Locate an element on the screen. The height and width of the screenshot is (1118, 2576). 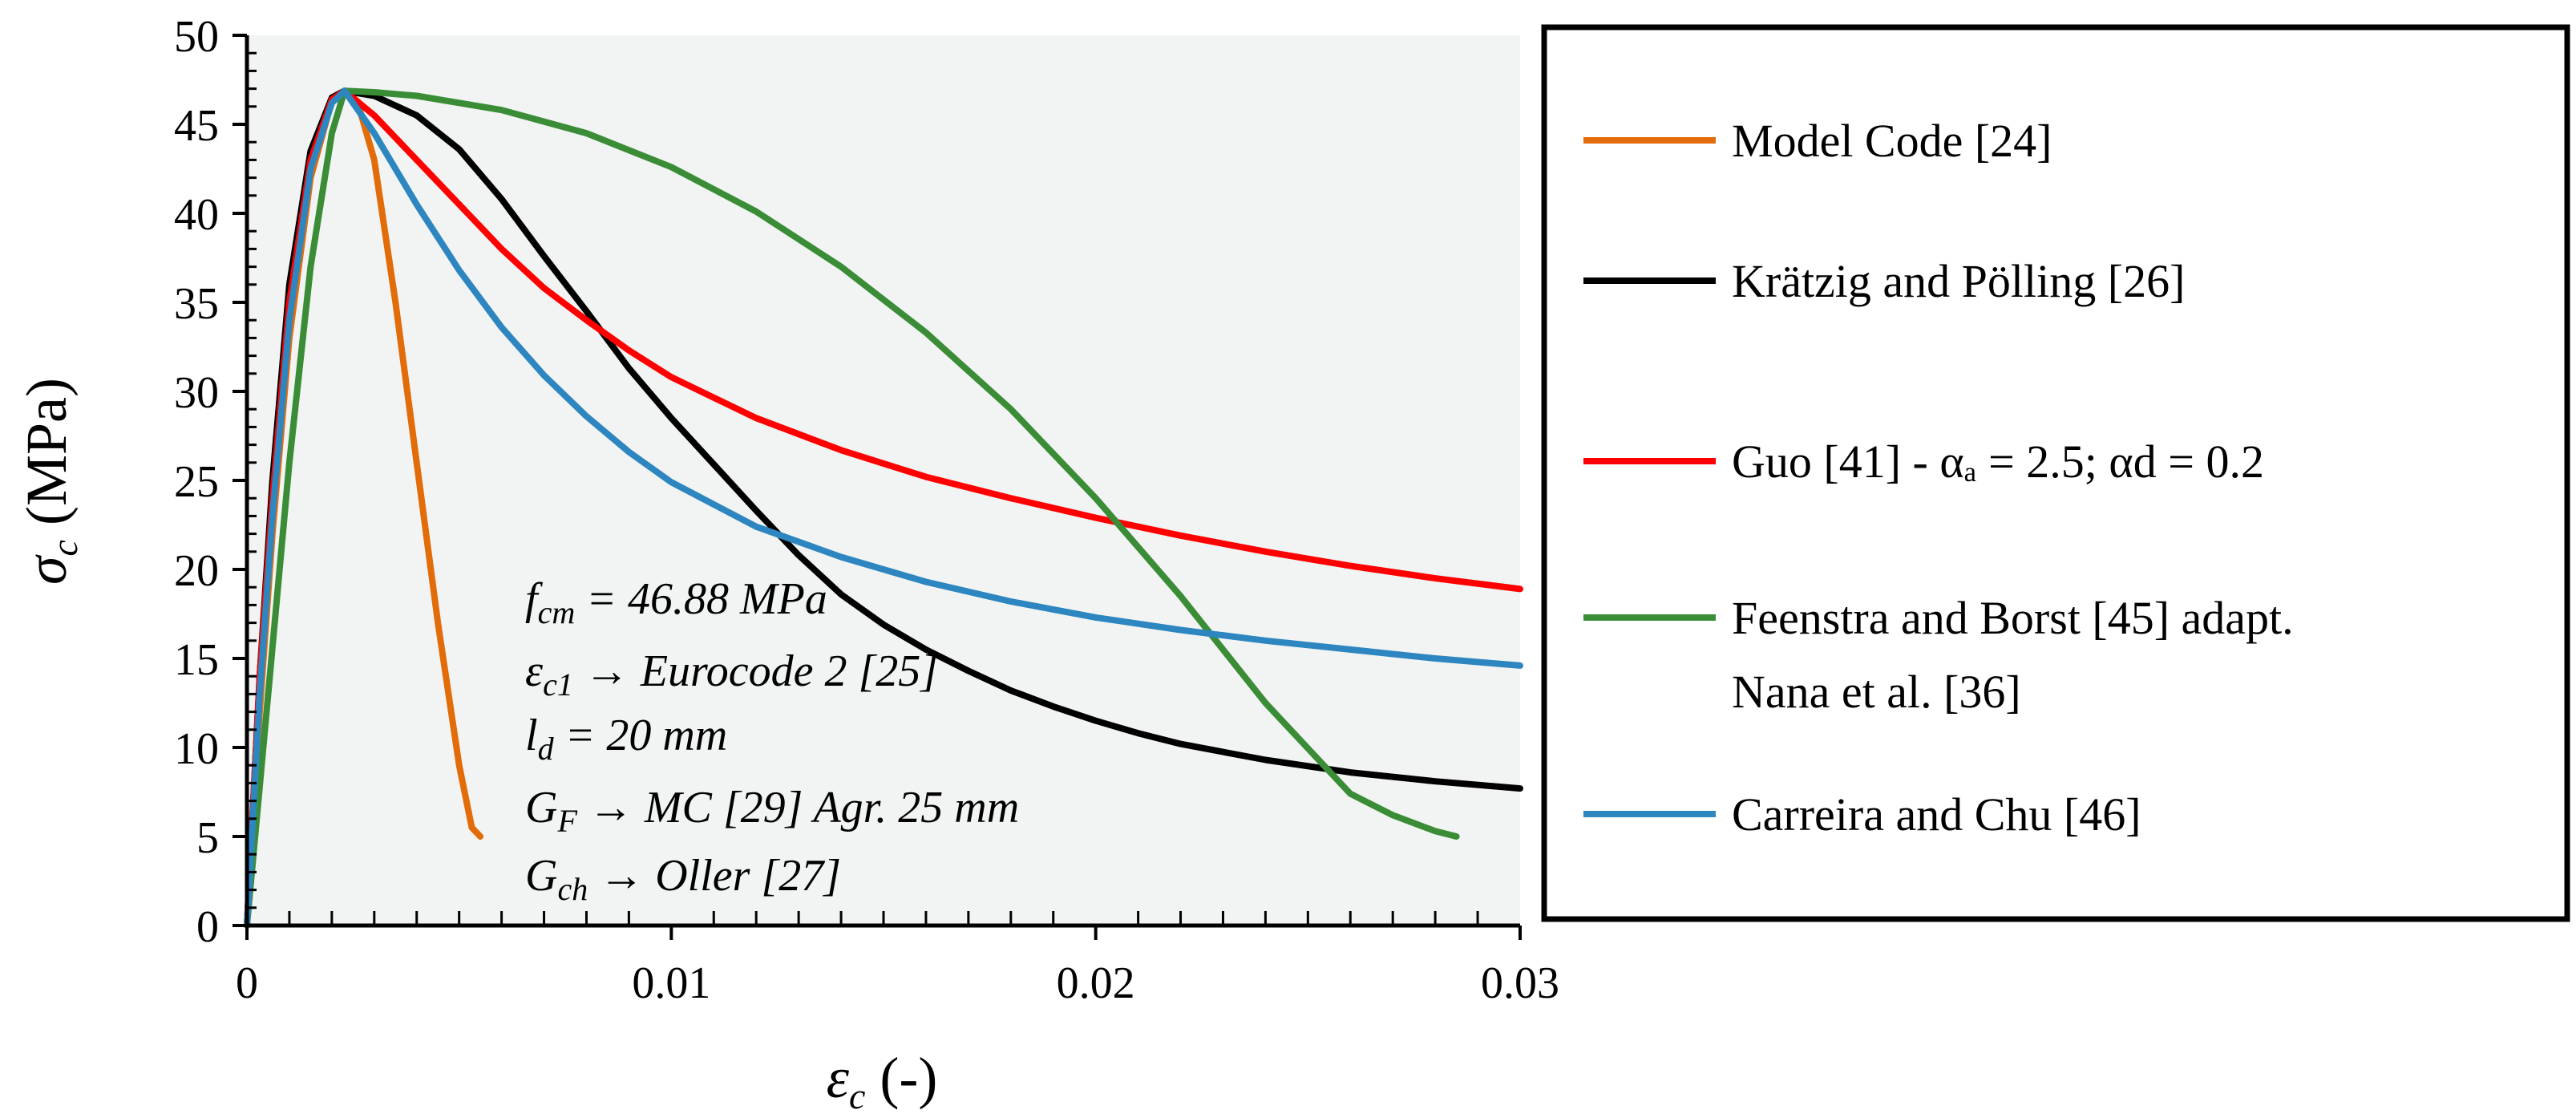
y-axis-title-unit: (MPa) is located at coordinates (46, 459).